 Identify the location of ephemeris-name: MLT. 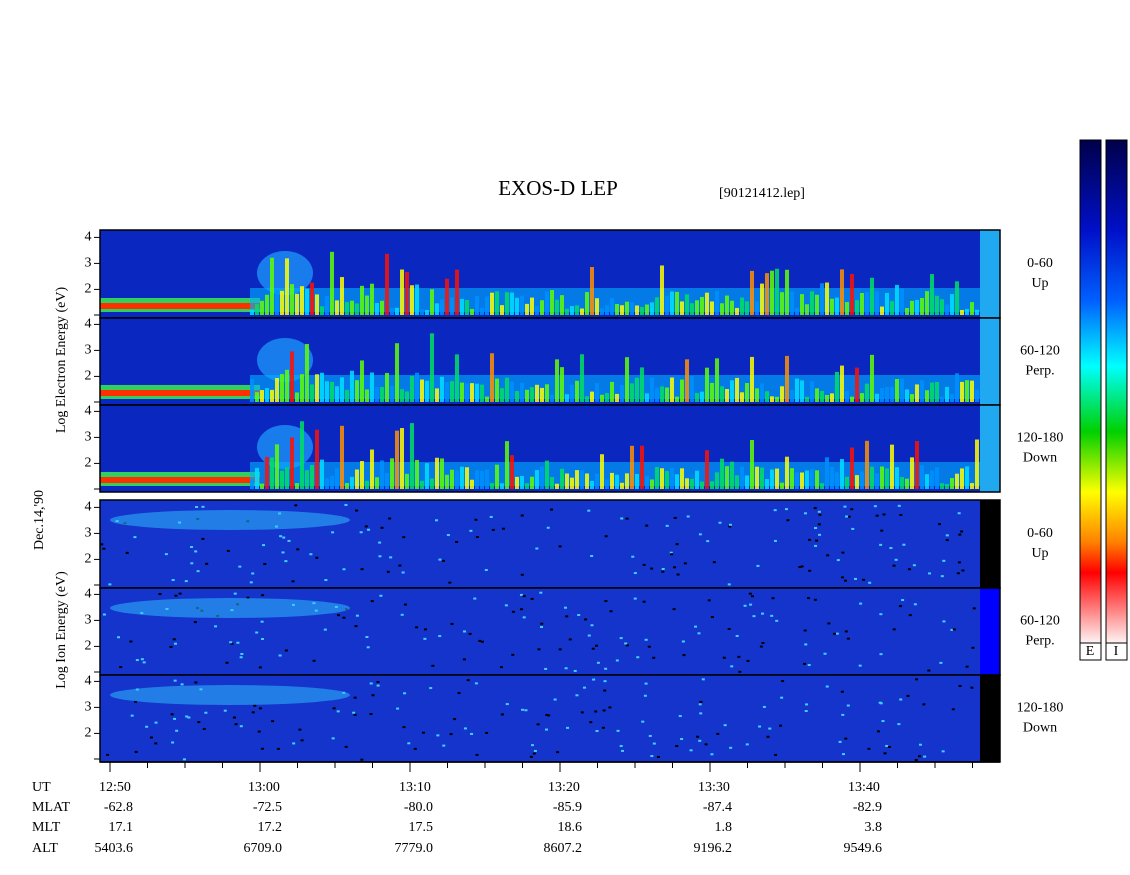
(46, 827).